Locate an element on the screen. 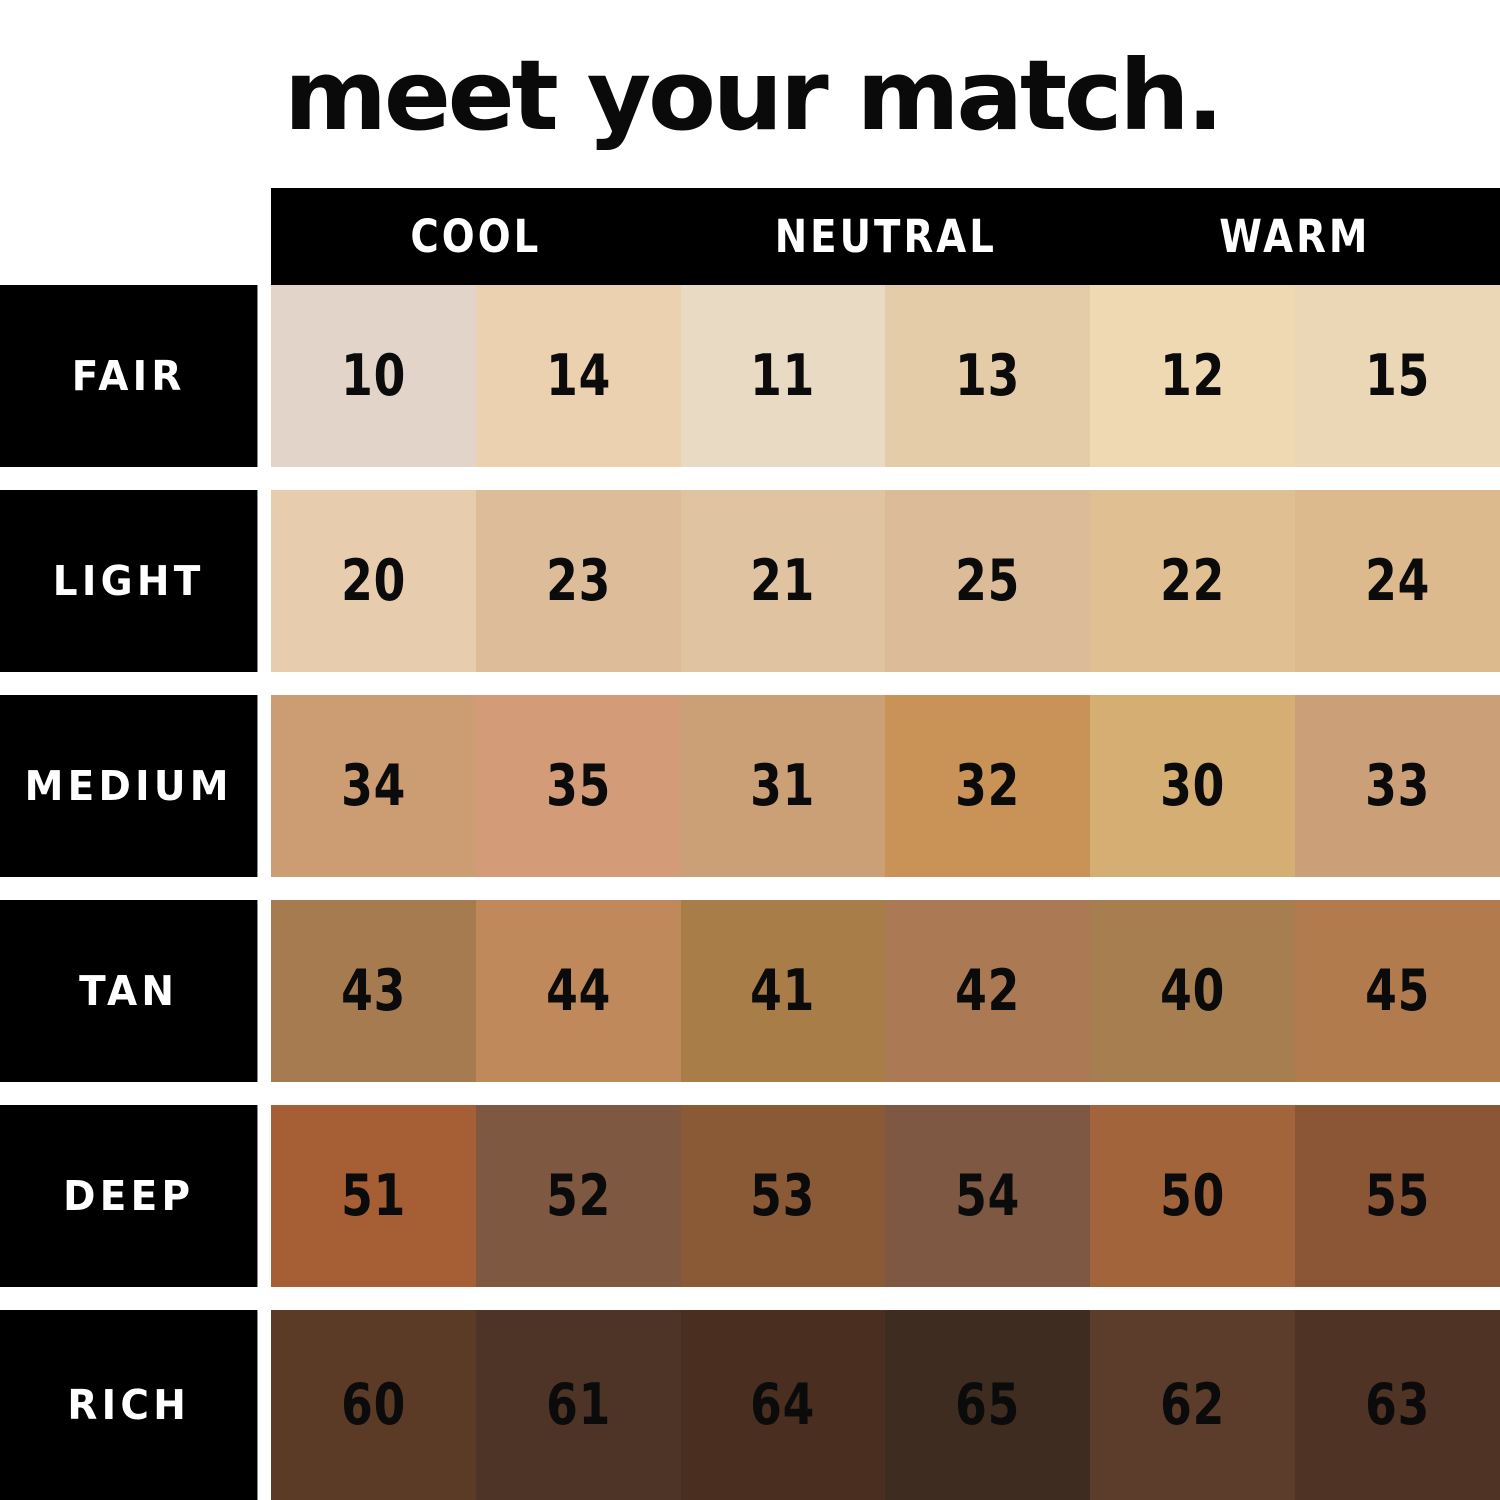 This screenshot has height=1500, width=1500. shade-swatch: 60 is located at coordinates (373, 1405).